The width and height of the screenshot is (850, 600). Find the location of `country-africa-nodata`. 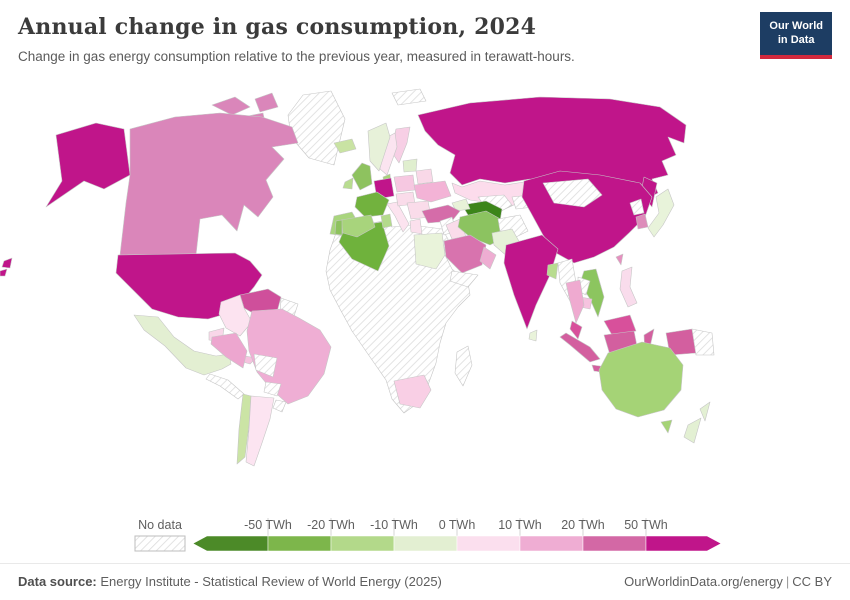

country-africa-nodata is located at coordinates (398, 317).